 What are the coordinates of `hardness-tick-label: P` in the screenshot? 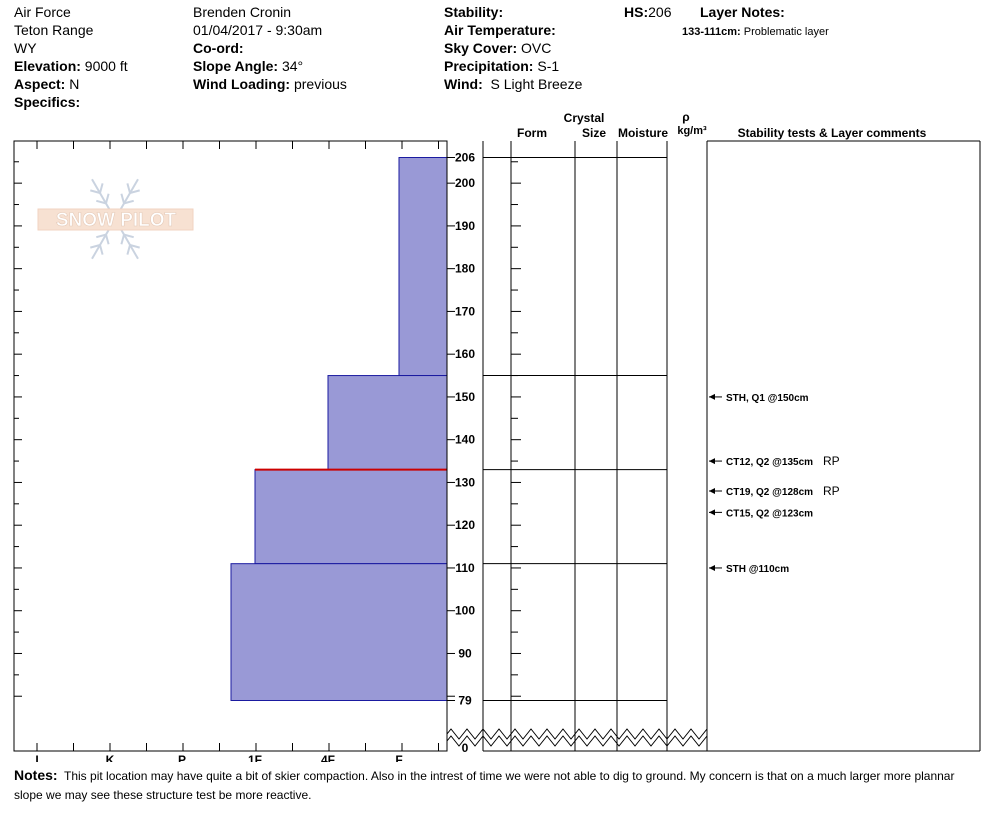 It's located at (182, 757).